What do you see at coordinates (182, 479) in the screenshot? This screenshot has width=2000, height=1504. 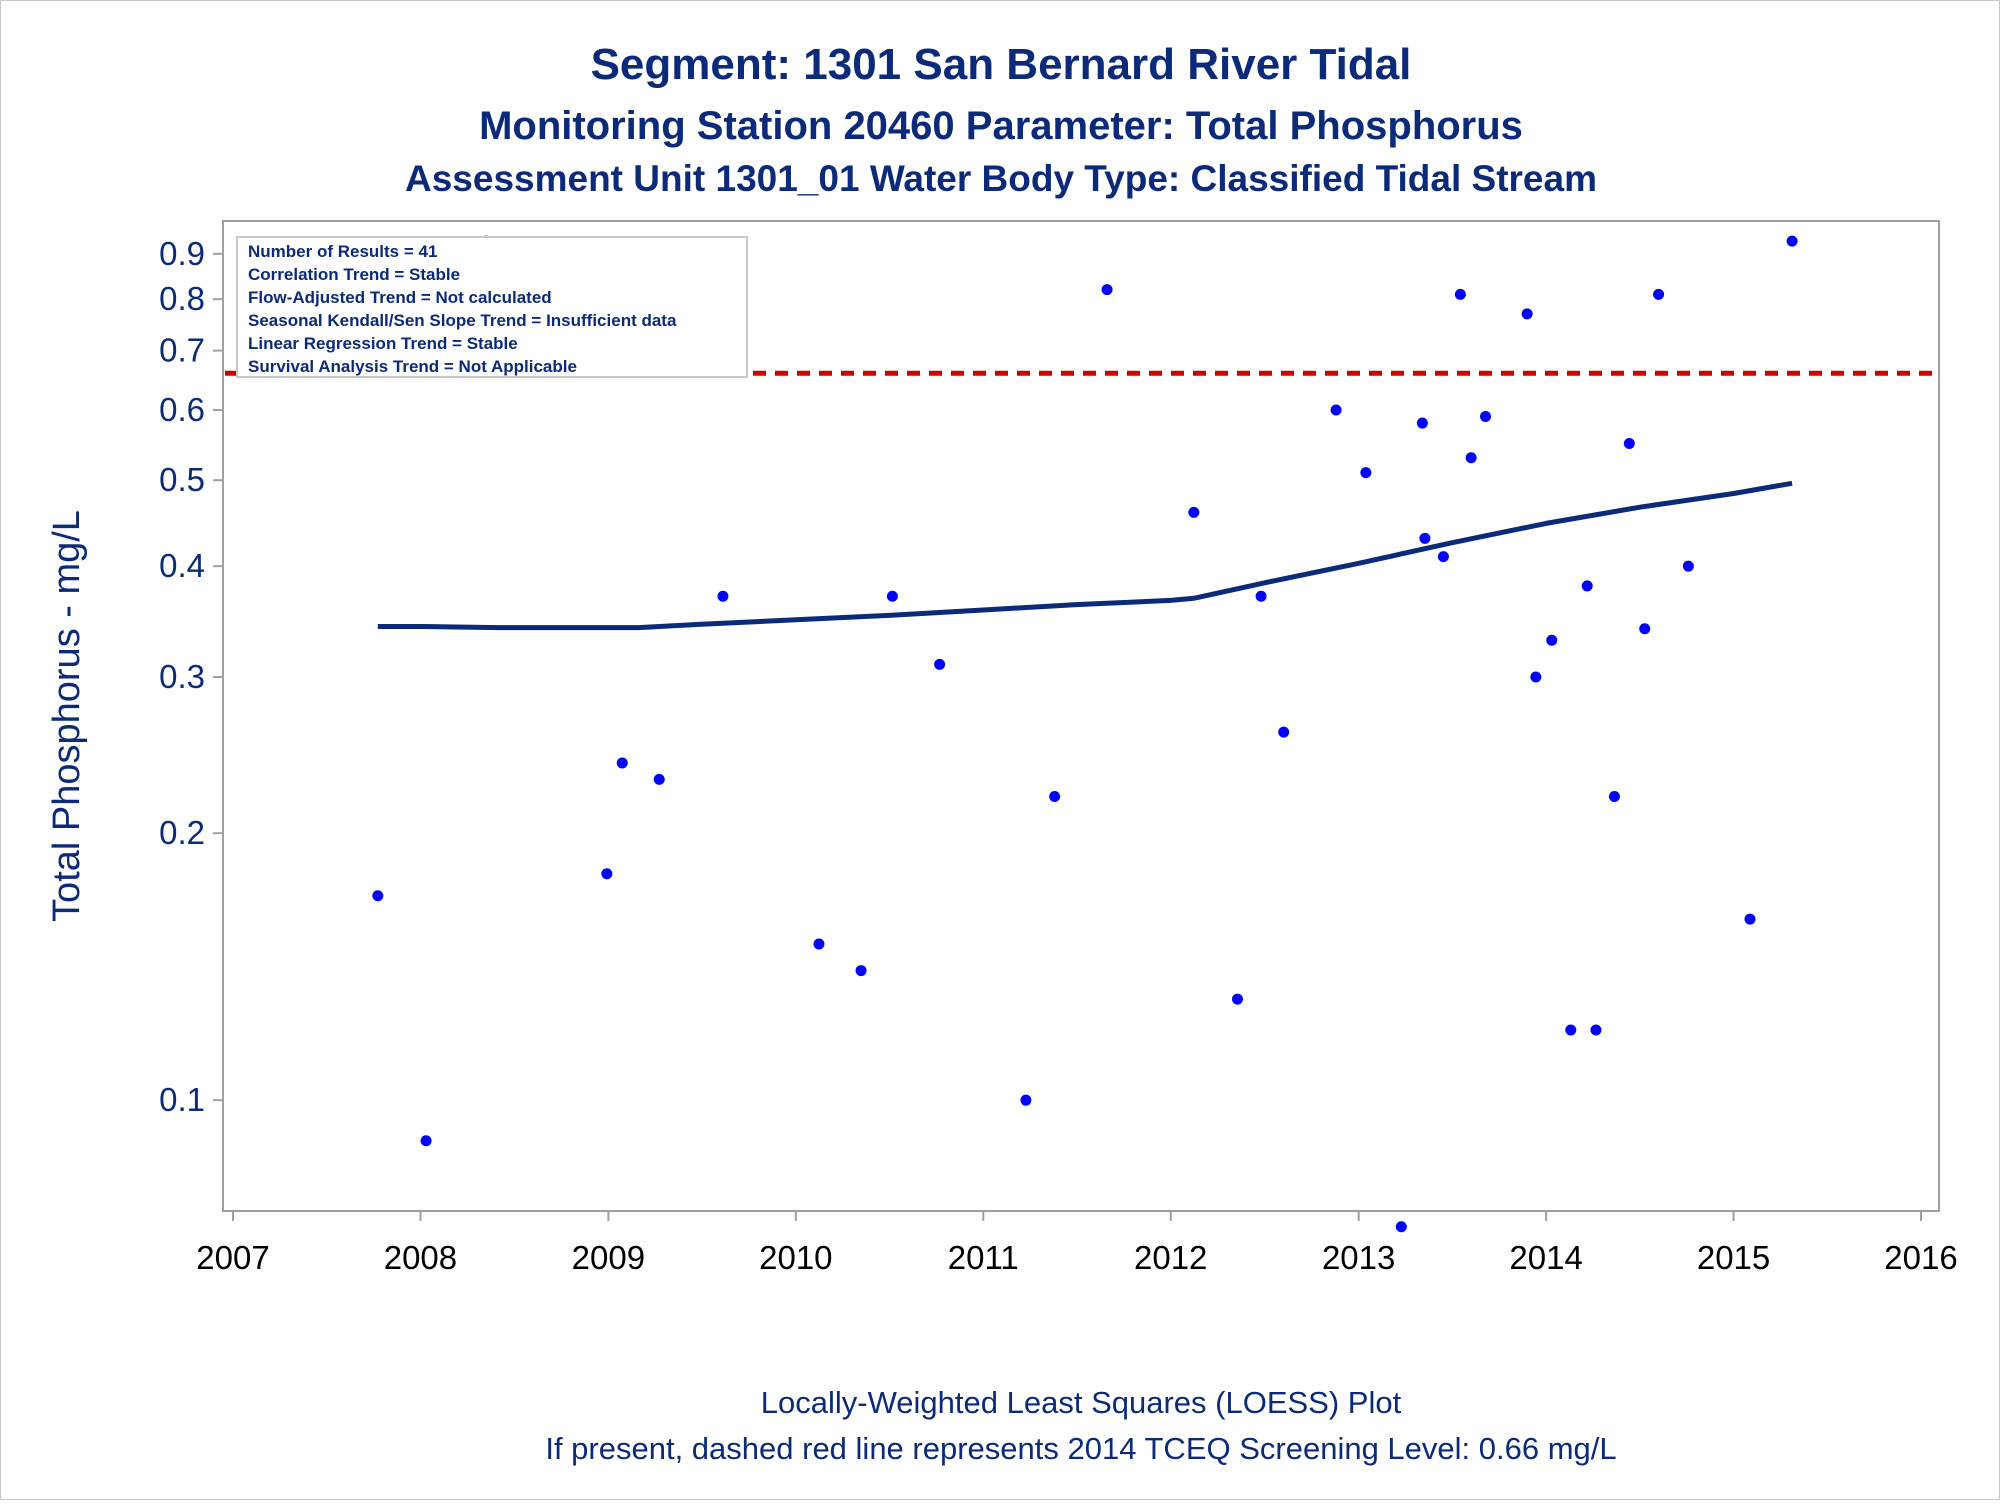 I see `y-tick-label: 0.5` at bounding box center [182, 479].